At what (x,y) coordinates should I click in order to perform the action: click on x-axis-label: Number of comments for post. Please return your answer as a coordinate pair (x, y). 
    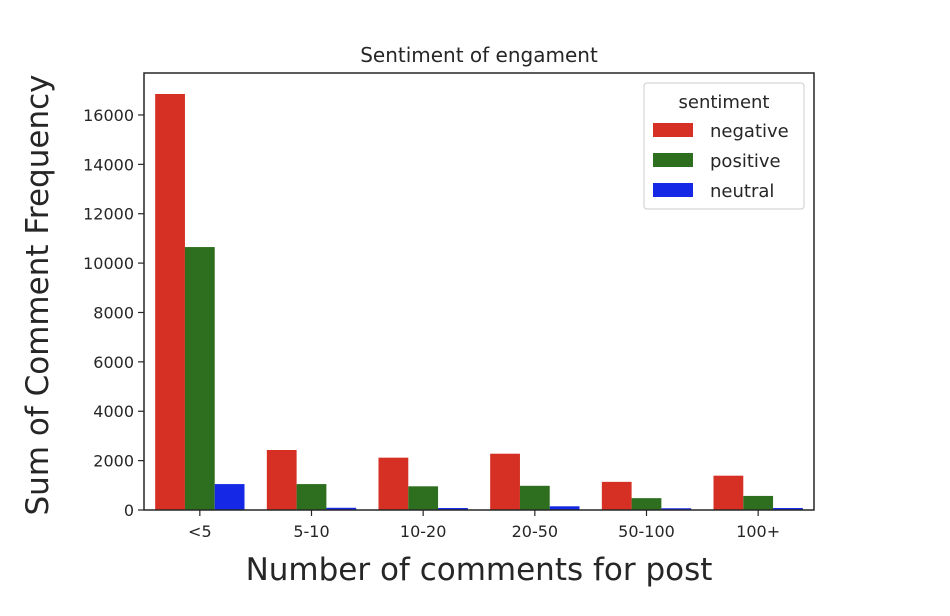
    Looking at the image, I should click on (479, 570).